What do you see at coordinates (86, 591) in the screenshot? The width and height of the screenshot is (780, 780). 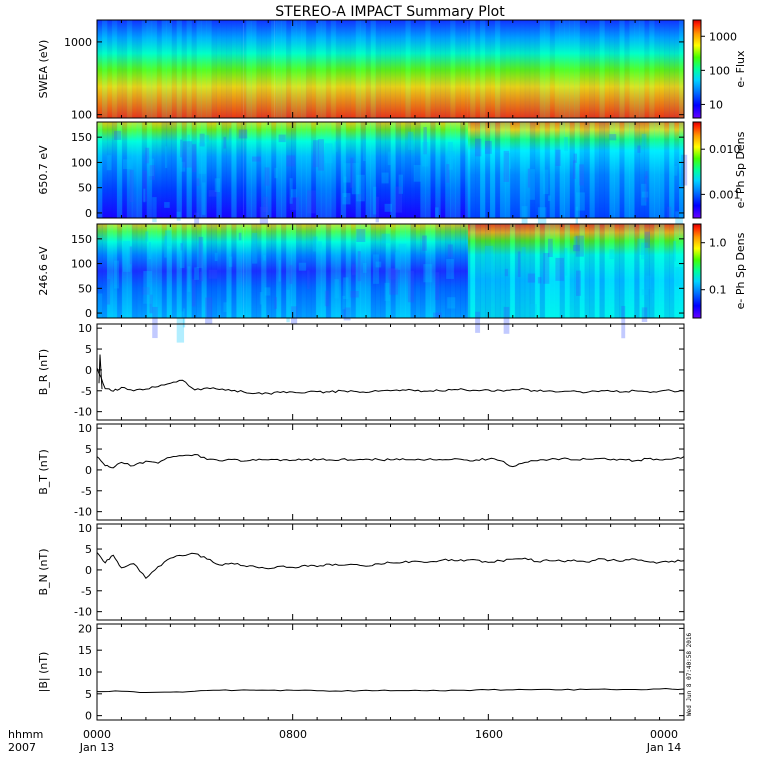 I see `y-tick-label-bn-1: -5` at bounding box center [86, 591].